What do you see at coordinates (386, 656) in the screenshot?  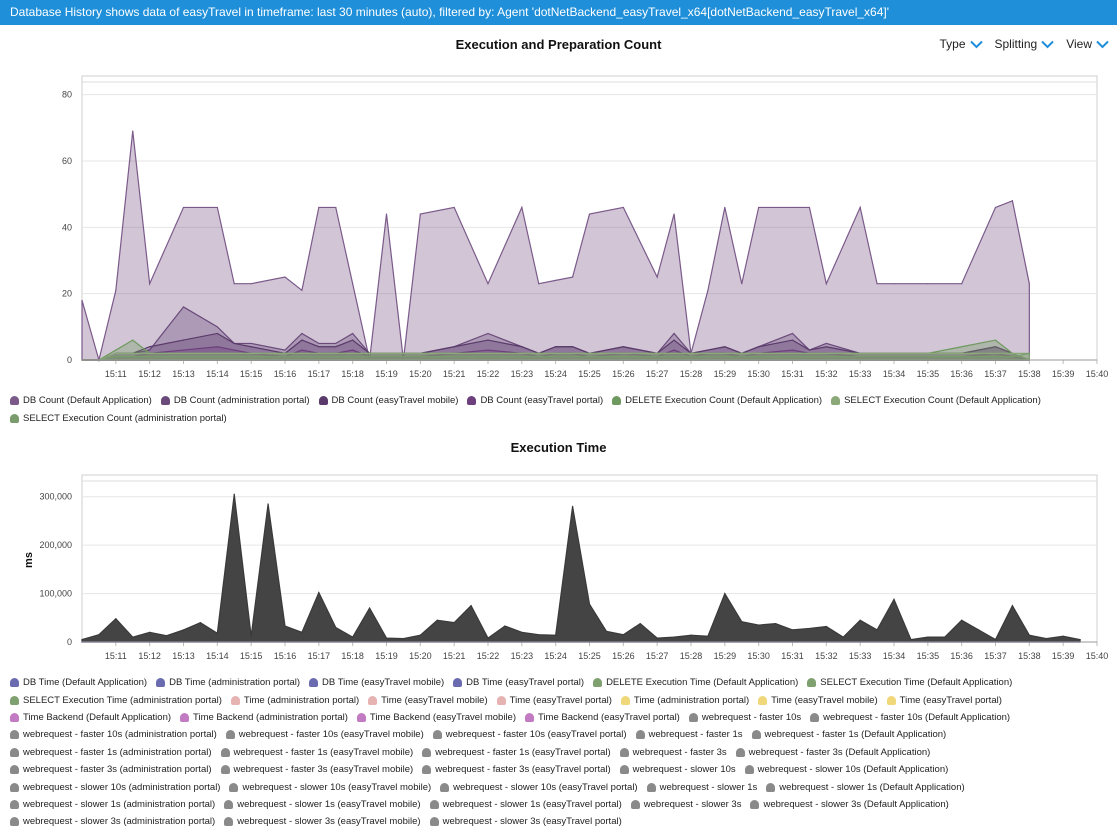 I see `x-tick-label: 15:19` at bounding box center [386, 656].